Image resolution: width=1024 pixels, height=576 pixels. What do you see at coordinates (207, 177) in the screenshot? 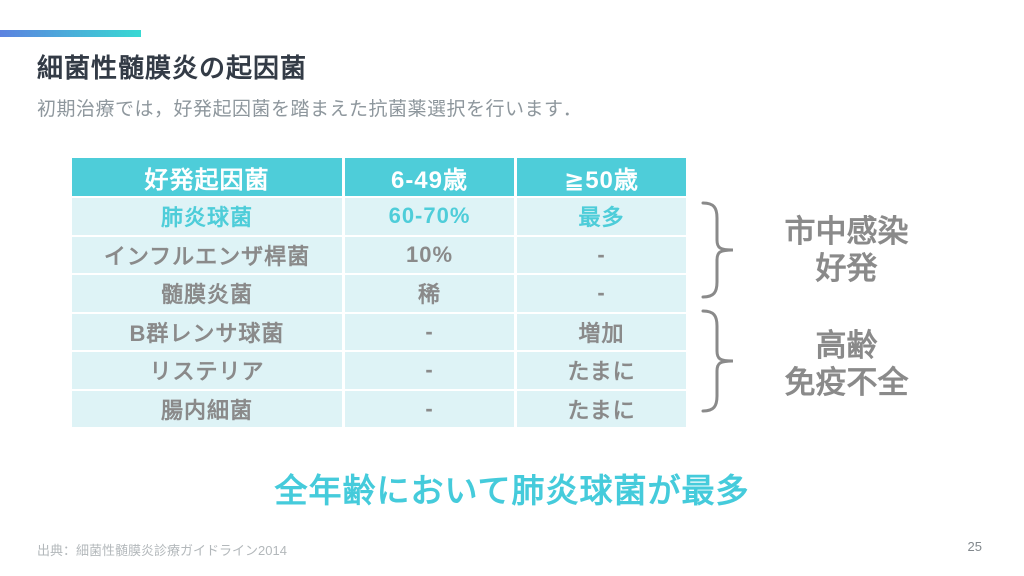
I see `table-header-pathogen: 好発起因菌` at bounding box center [207, 177].